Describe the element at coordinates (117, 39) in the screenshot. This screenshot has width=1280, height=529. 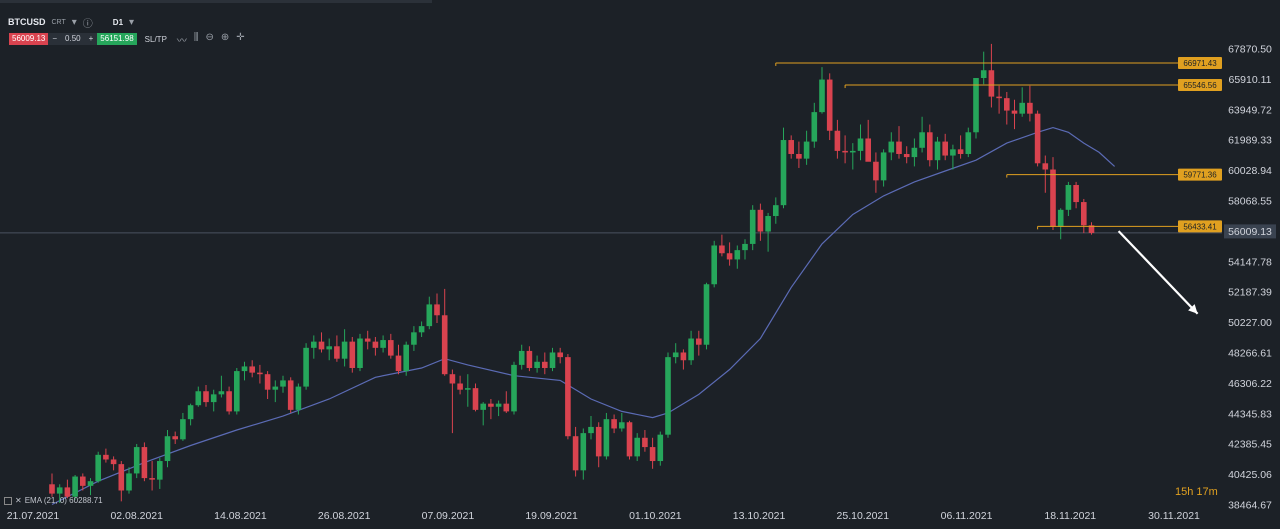
I see `buy-button: 56151.98` at that location.